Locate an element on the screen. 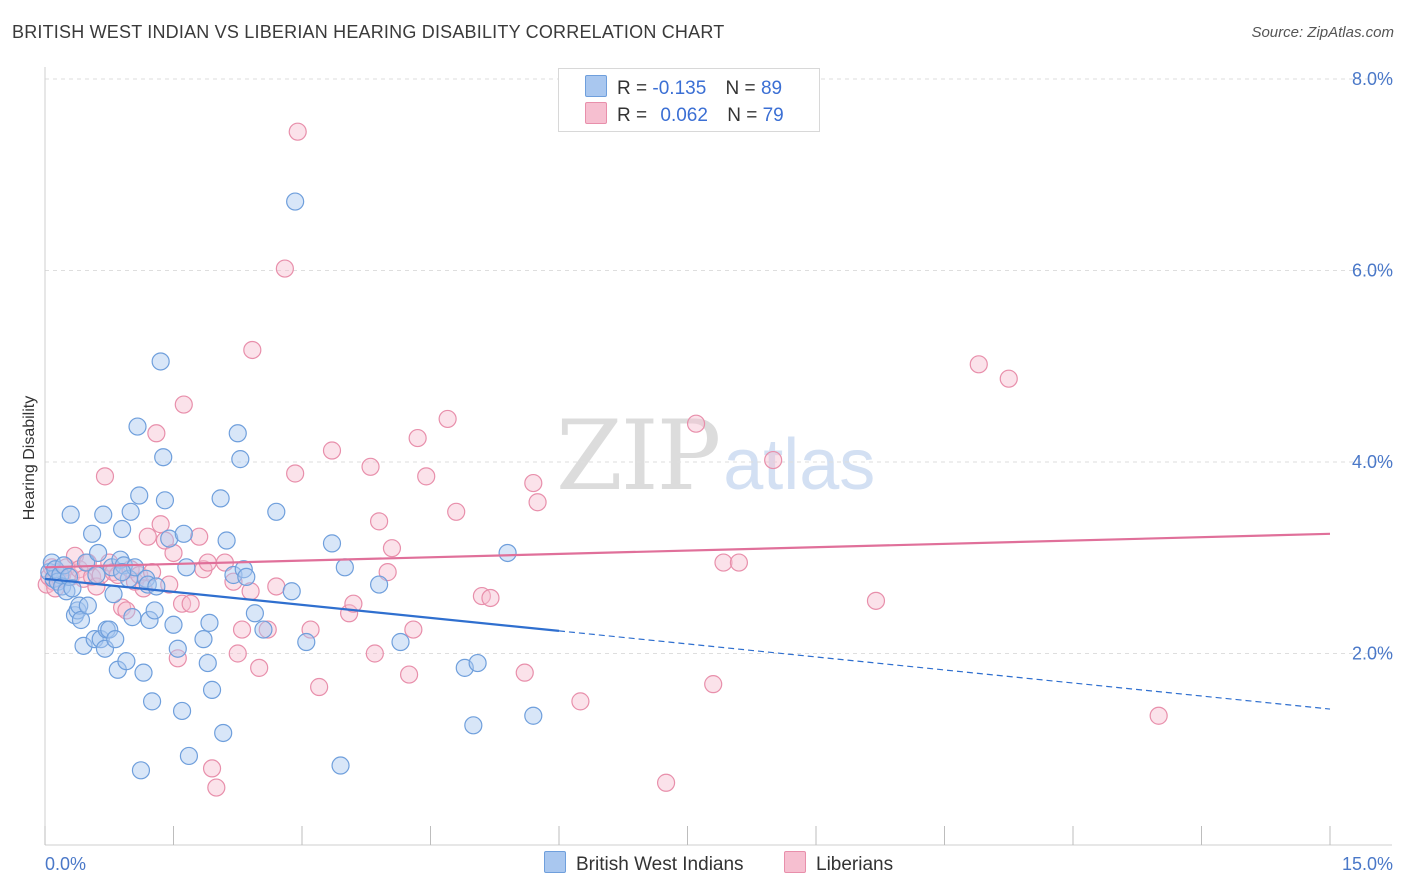  blue-trend-line-extrapolated is located at coordinates (944, 670).